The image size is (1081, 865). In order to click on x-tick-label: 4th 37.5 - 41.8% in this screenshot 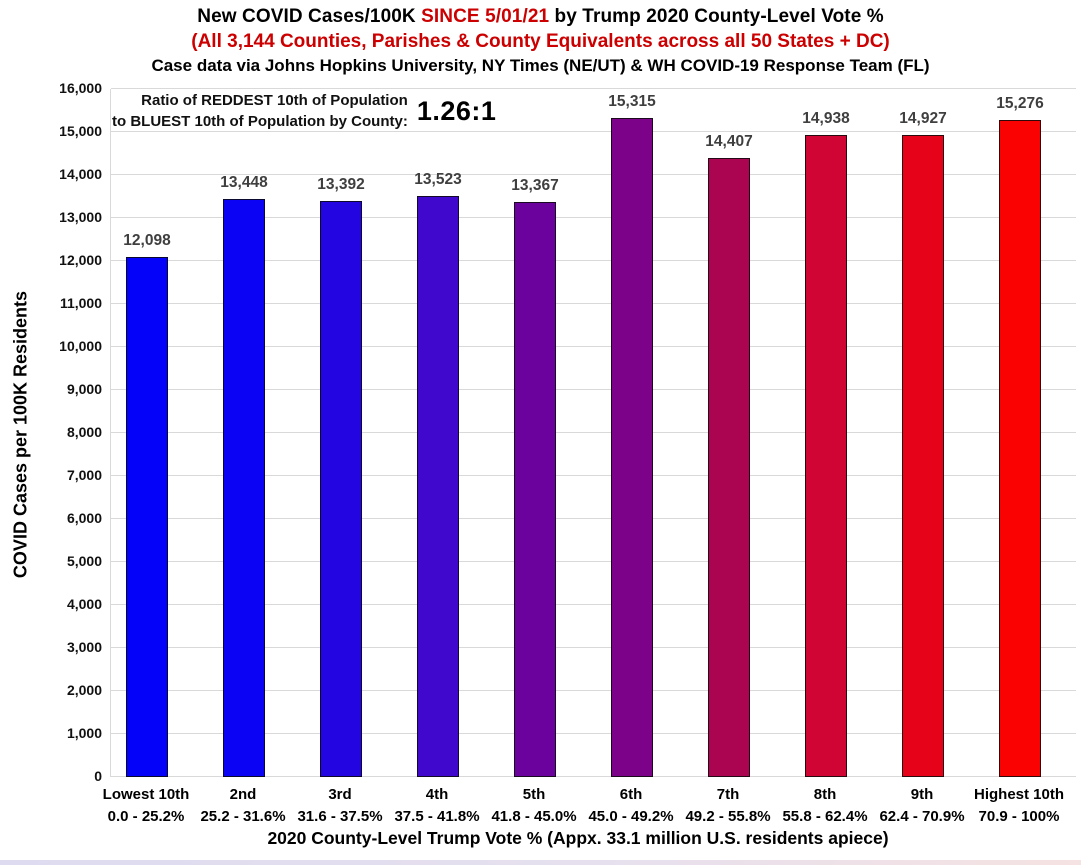, I will do `click(436, 806)`.